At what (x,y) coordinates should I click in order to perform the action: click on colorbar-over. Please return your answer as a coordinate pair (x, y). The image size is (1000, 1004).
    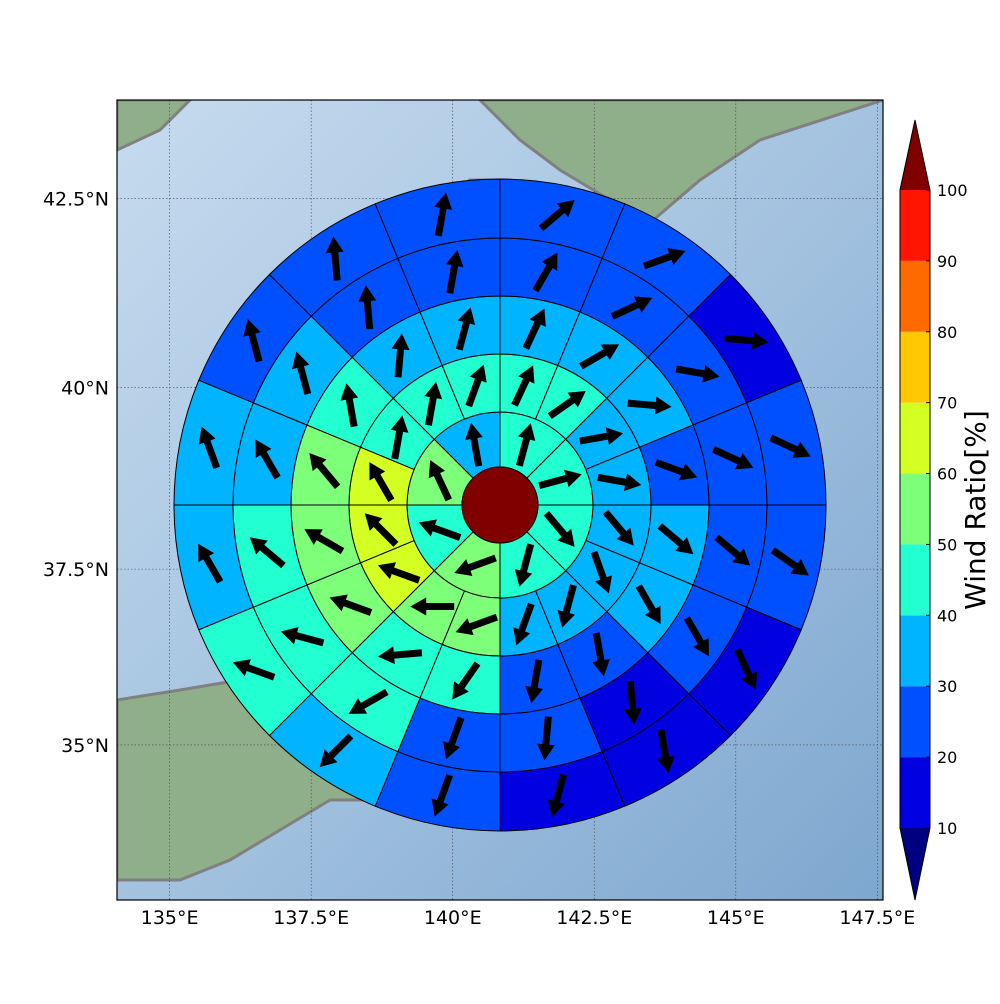
    Looking at the image, I should click on (915, 155).